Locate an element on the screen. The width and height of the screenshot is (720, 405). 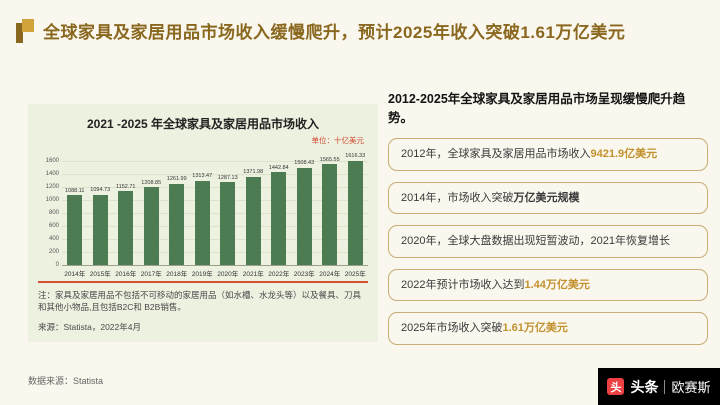
insight-box: 2020年，全球大盘数据出现短暂波动，2021年恢复增长 is located at coordinates (548, 241).